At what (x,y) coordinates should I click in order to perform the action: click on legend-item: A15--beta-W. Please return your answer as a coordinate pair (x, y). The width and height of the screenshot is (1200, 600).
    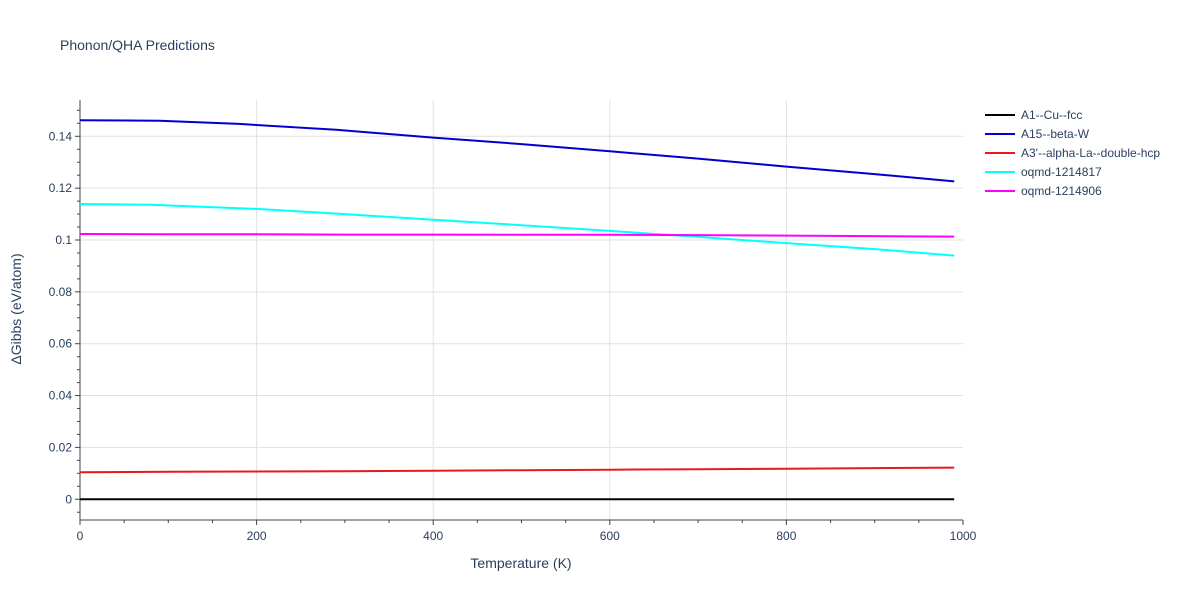
    Looking at the image, I should click on (1037, 134).